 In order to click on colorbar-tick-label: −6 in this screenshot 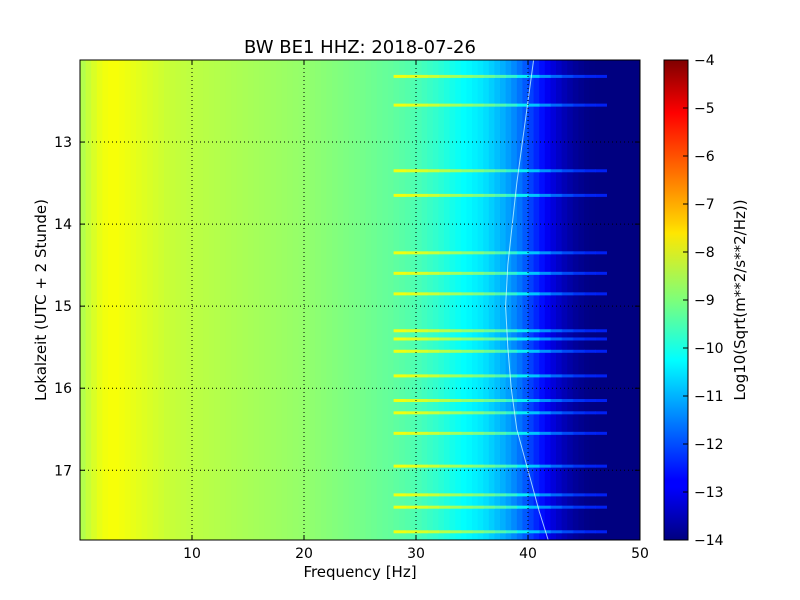, I will do `click(704, 157)`.